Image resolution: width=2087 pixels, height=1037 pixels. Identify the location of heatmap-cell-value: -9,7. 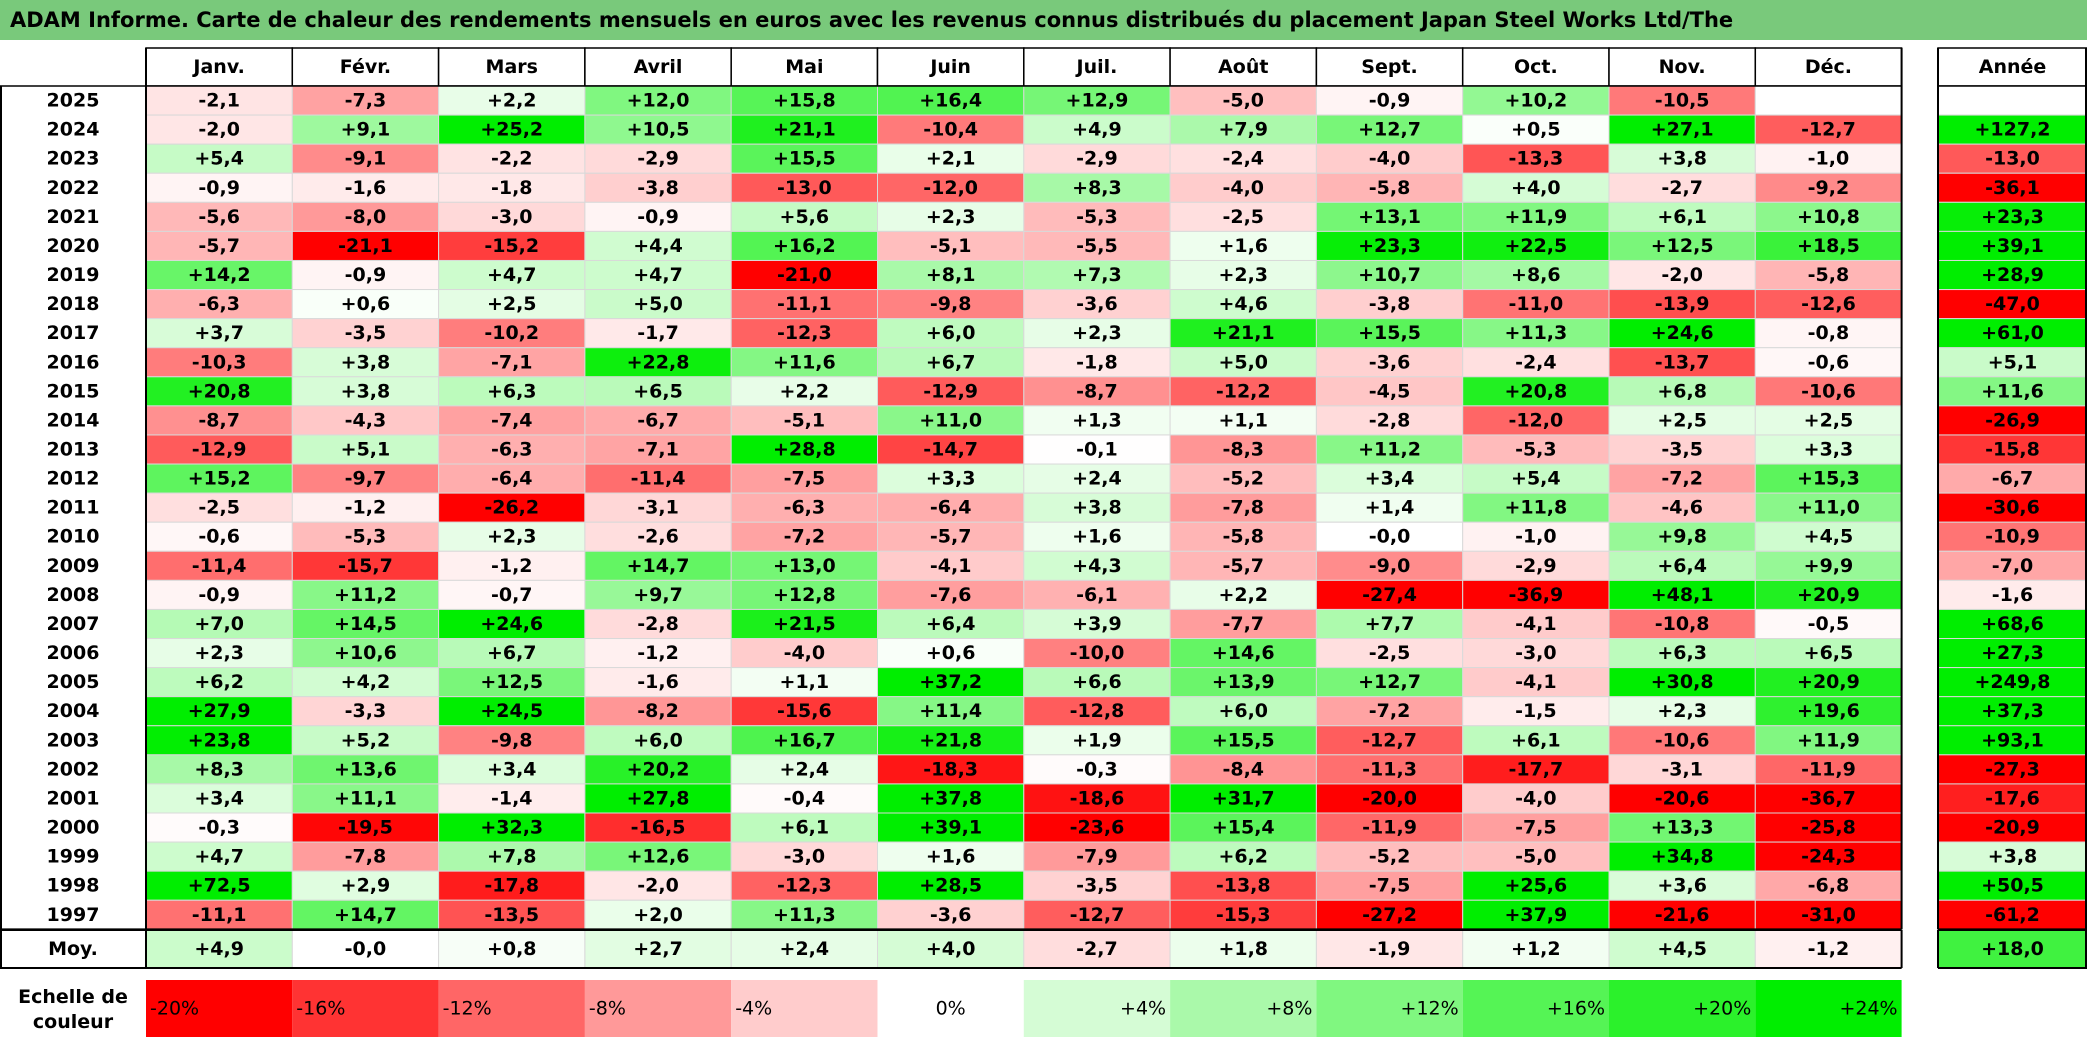
(366, 479).